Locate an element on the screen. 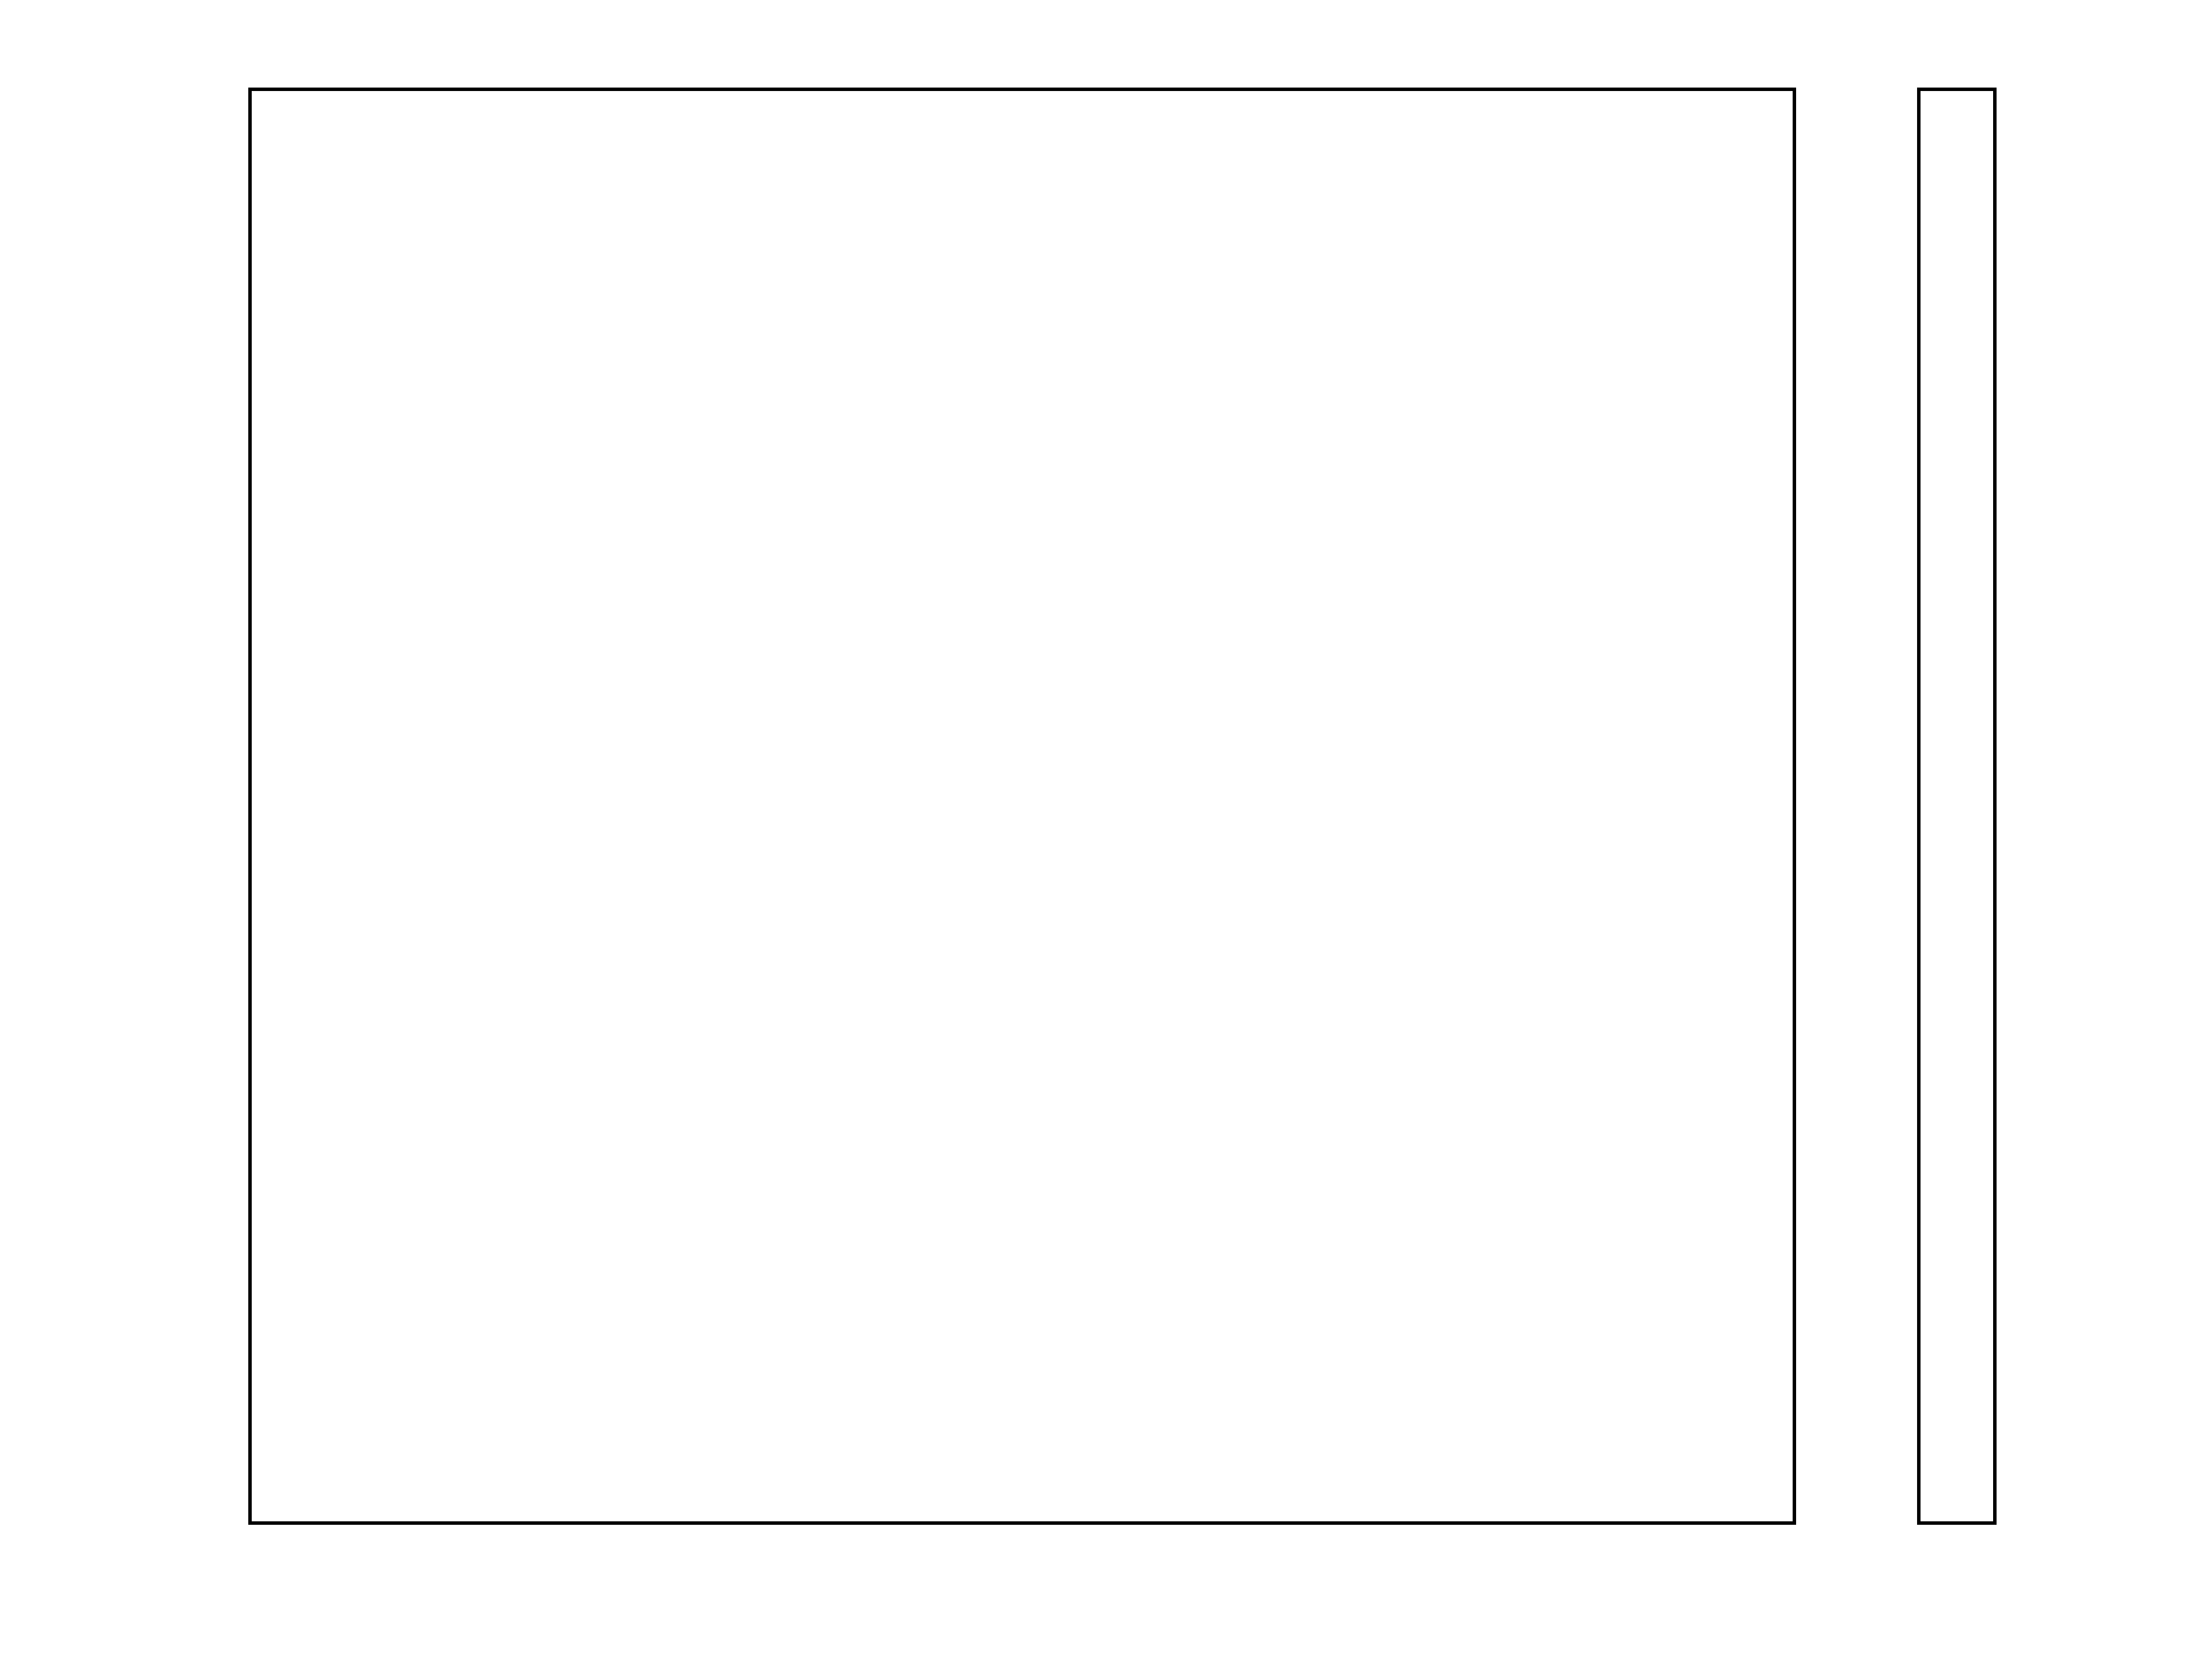 The image size is (2212, 1659). colorbar-gradient is located at coordinates (1957, 806).